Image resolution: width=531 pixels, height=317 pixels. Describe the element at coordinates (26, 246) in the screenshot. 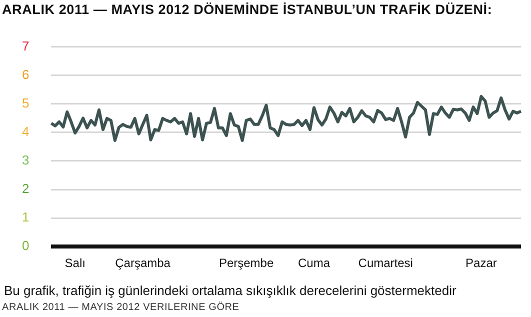

I see `y-tick-label: 0` at that location.